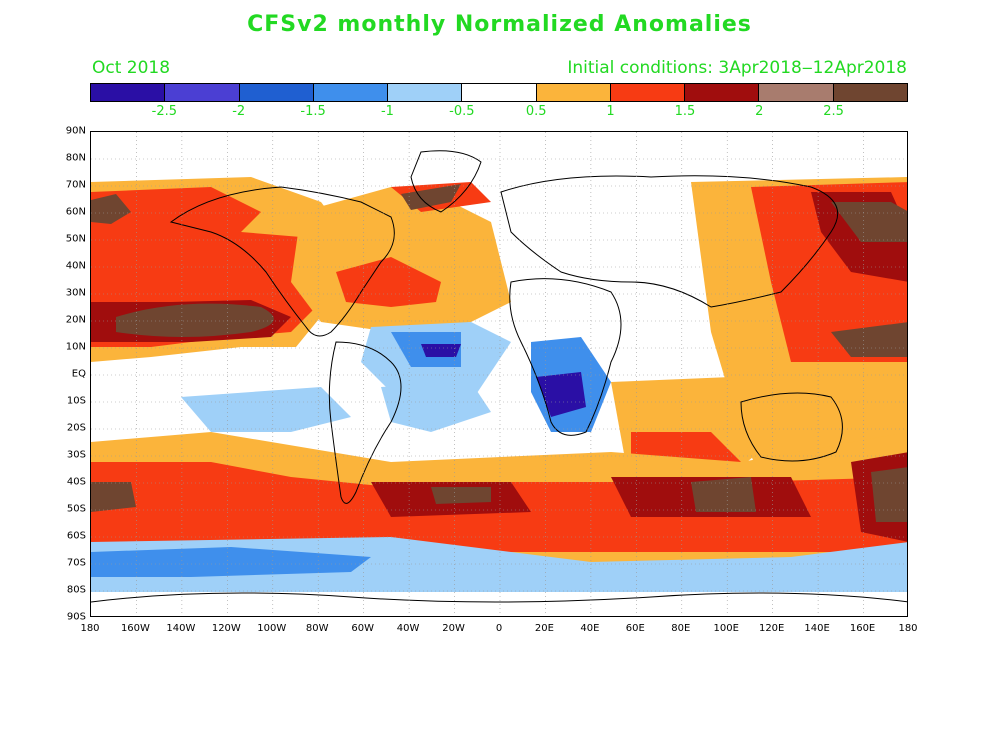 This screenshot has width=999, height=750. What do you see at coordinates (499, 494) in the screenshot?
I see `southern-ocean-extreme` at bounding box center [499, 494].